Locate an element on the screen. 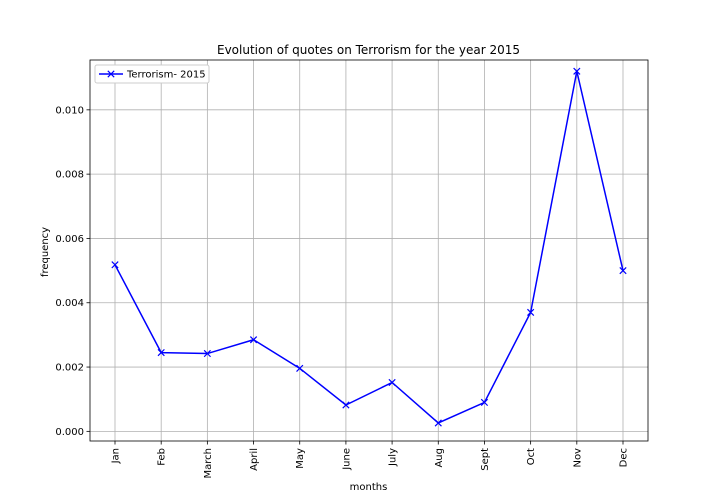 This screenshot has width=720, height=504. y-tick-label: 0.010 is located at coordinates (69, 110).